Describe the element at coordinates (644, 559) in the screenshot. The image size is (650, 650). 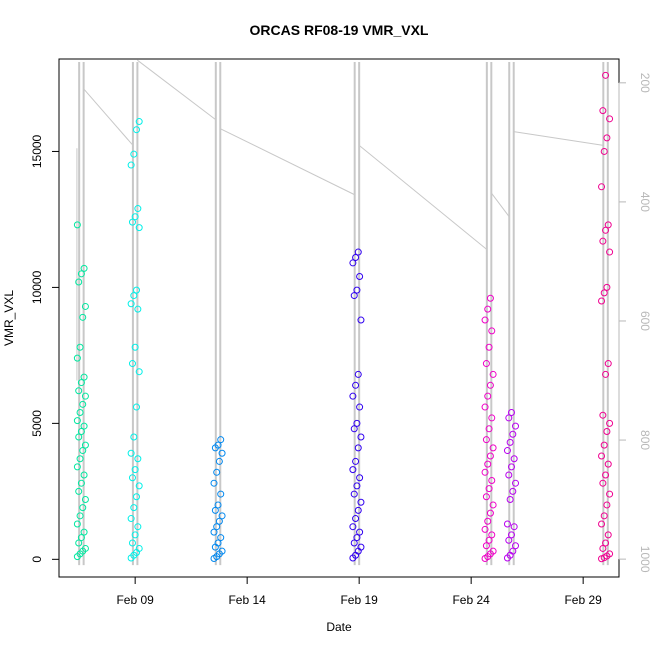
I see `y2-tick-label: 1000` at that location.